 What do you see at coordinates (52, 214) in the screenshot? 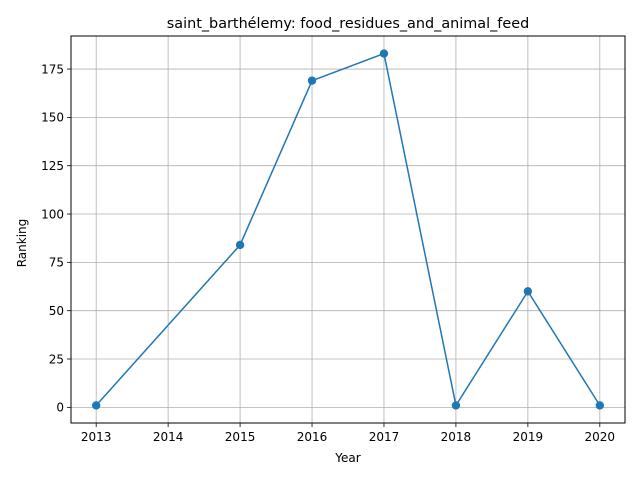
I see `y-tick-label: 100` at bounding box center [52, 214].